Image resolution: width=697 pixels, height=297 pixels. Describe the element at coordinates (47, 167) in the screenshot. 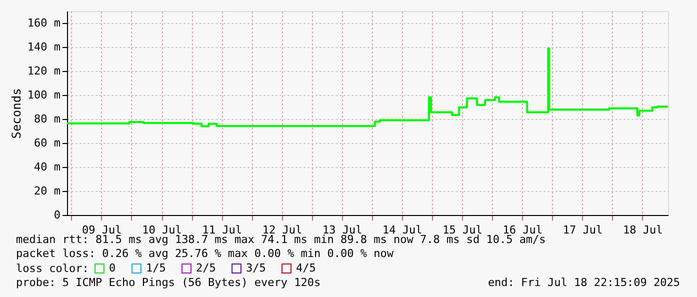

I see `y-tick-label: 40 m` at that location.